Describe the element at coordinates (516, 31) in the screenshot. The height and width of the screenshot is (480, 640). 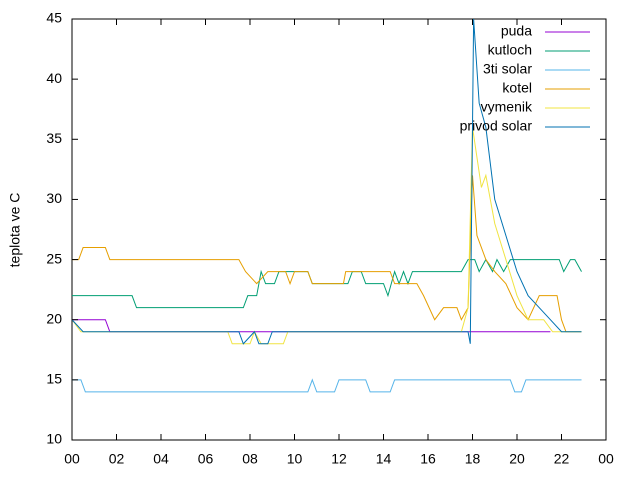
I see `legend-label: puda` at that location.